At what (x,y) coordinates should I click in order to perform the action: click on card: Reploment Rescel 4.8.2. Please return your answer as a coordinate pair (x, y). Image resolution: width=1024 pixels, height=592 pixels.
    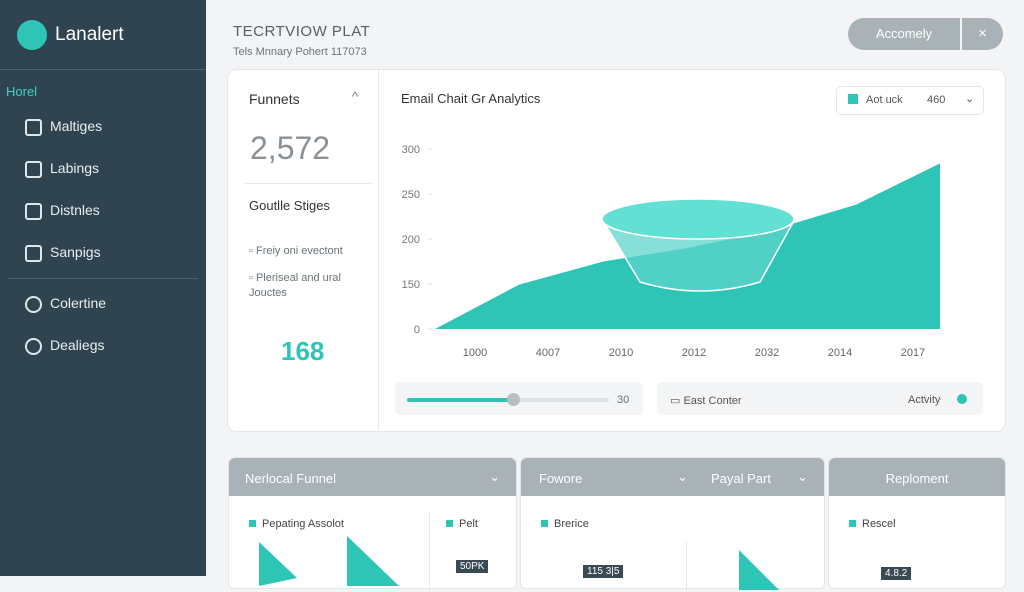
    Looking at the image, I should click on (917, 523).